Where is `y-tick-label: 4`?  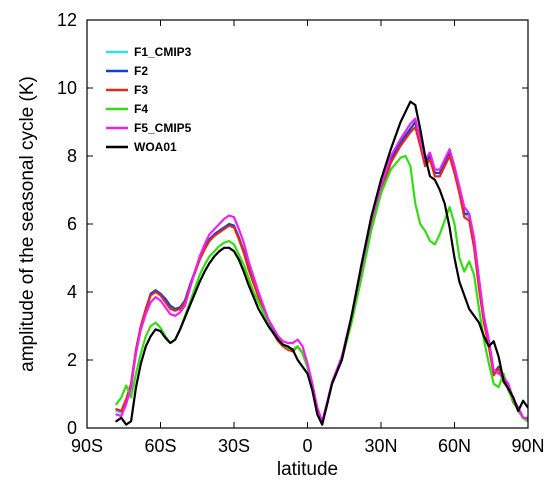
y-tick-label: 4 is located at coordinates (72, 292).